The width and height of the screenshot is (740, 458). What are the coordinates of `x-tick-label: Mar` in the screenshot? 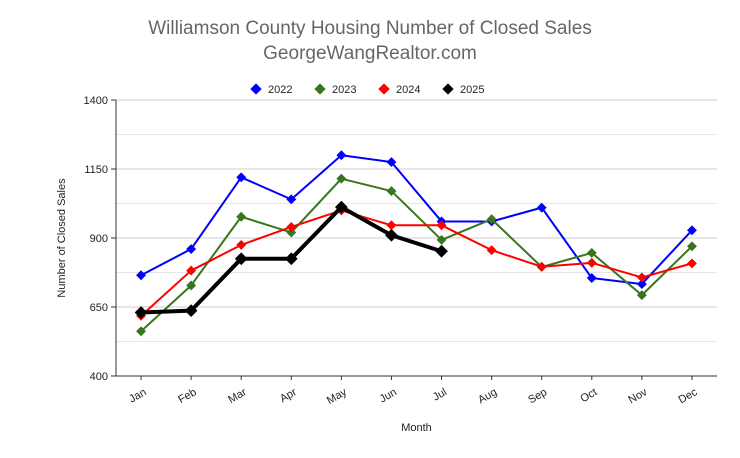 It's located at (237, 396).